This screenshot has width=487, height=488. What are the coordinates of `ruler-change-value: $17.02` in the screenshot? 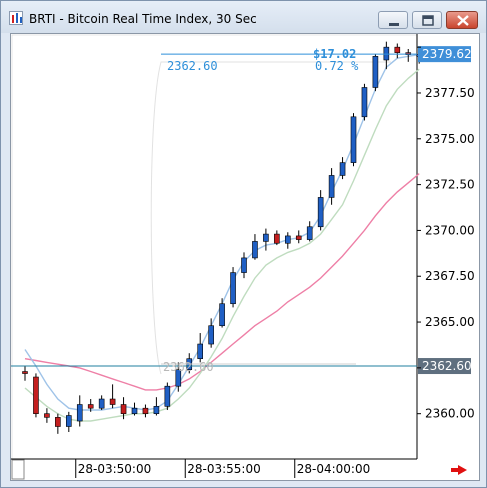 It's located at (334, 54).